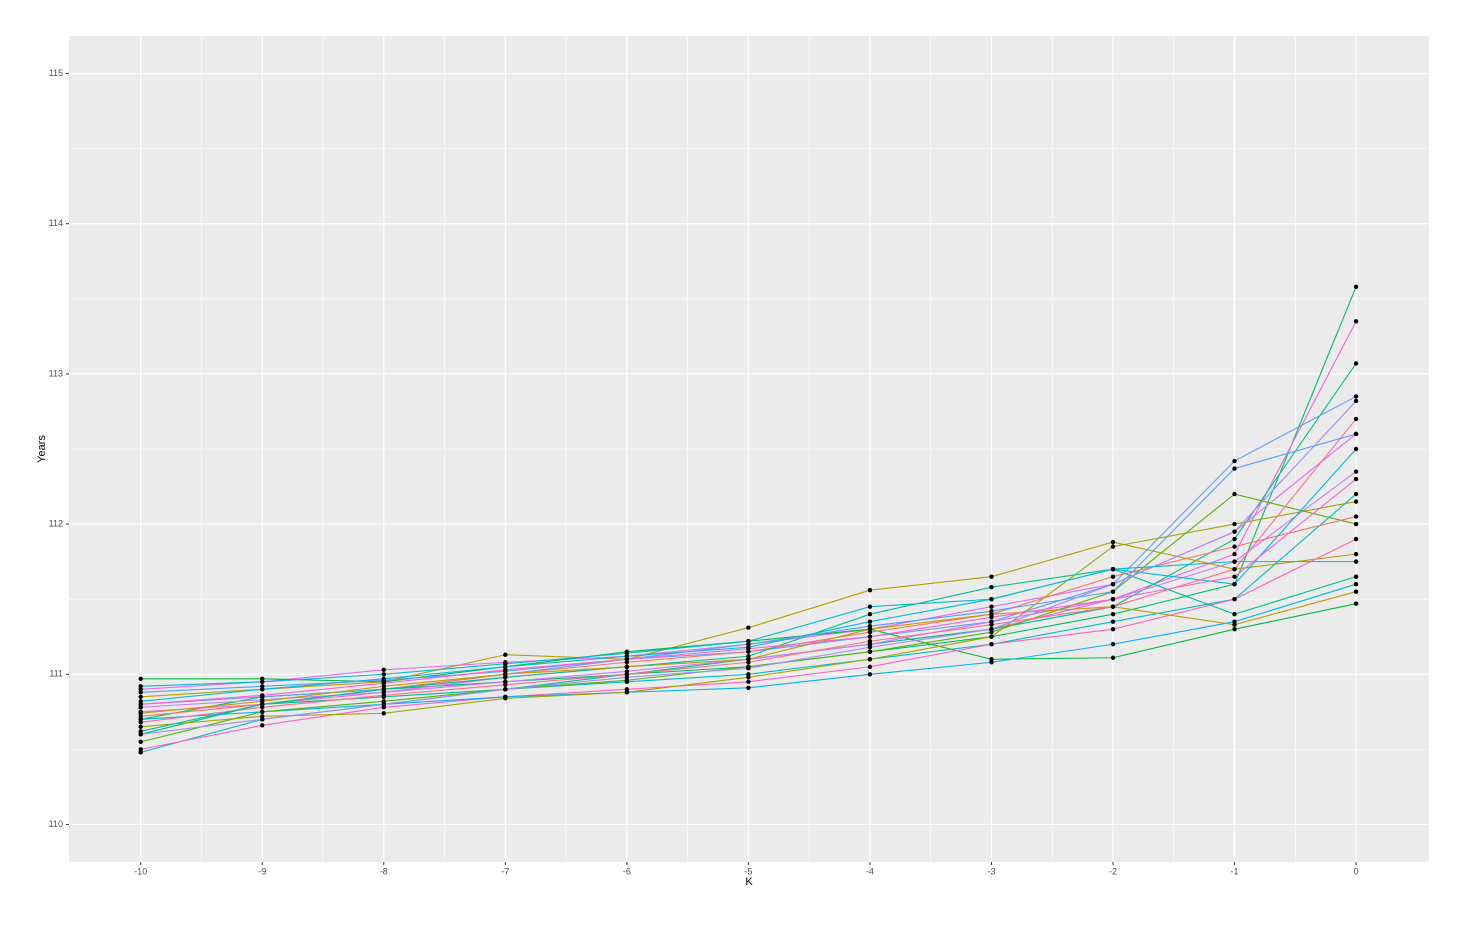  Describe the element at coordinates (749, 882) in the screenshot. I see `x-axis-title: K` at that location.